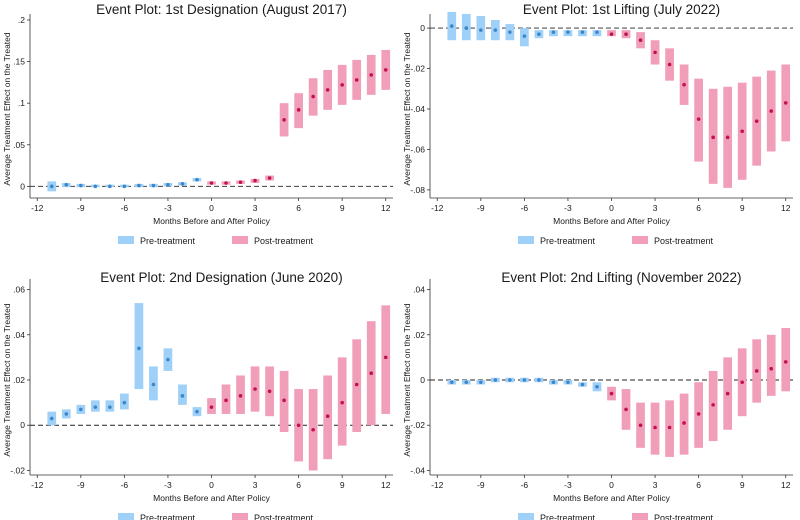 This screenshot has width=800, height=520. I want to click on y-tick-label: .06, so click(19, 290).